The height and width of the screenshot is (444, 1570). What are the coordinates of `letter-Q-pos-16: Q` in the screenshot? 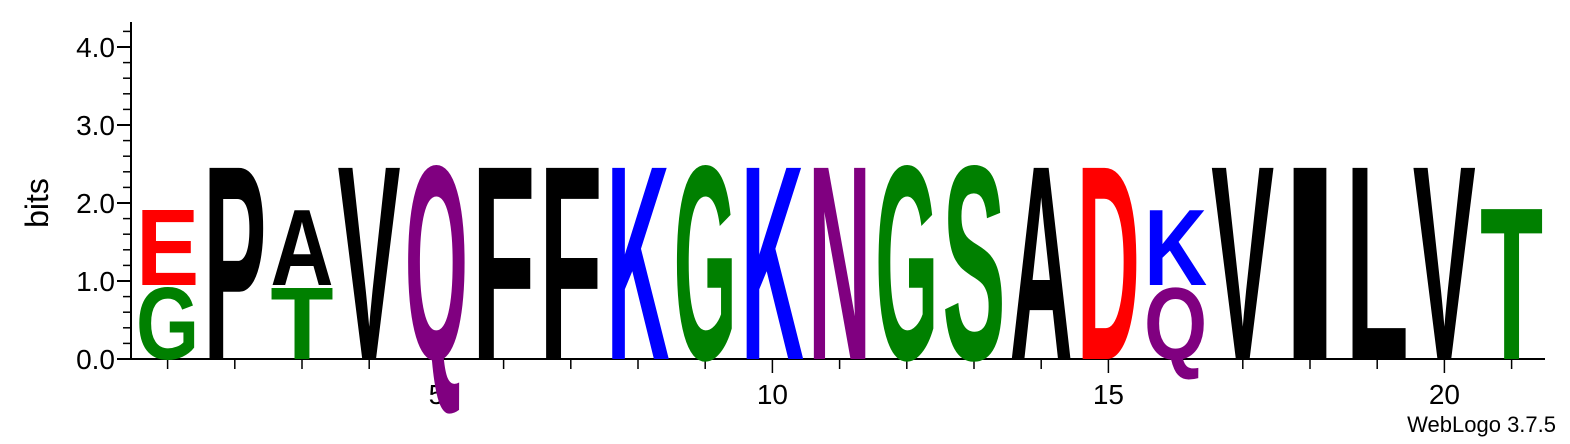 It's located at (1175, 324).